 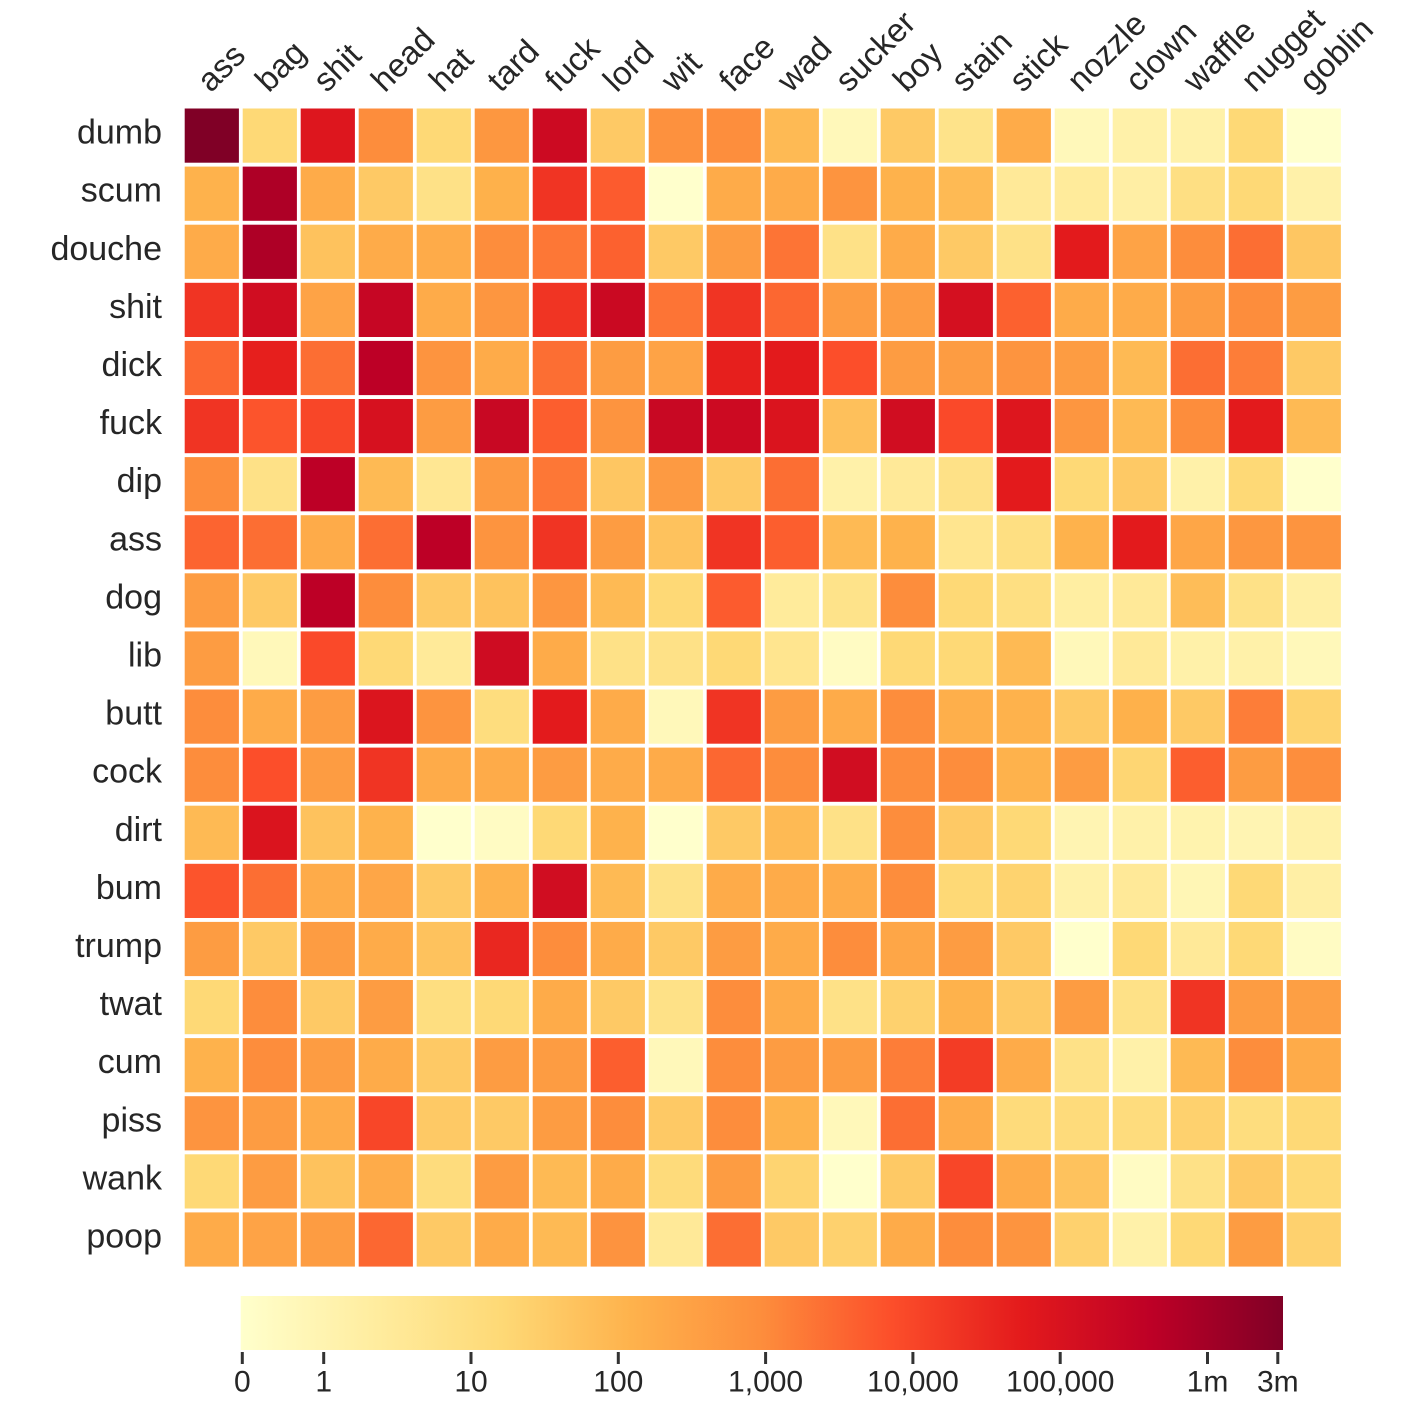 I want to click on svg-text: dumb, so click(x=119, y=133).